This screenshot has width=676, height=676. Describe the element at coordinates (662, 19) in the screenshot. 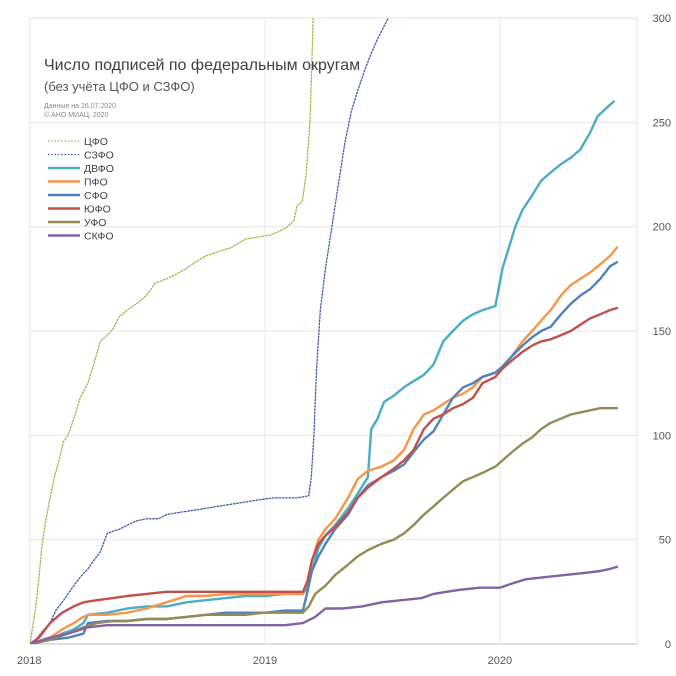

I see `y-tick-label: 300` at that location.